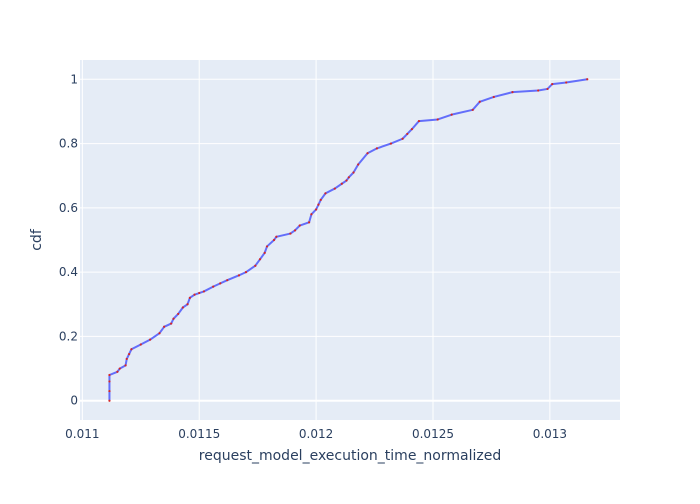  I want to click on y-tick-label: 0.6, so click(68, 208).